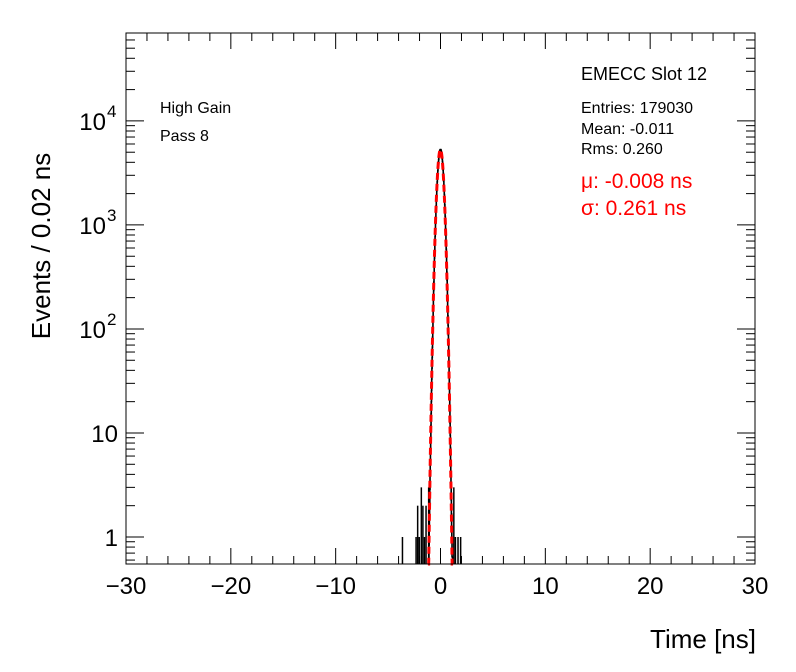 This screenshot has width=796, height=672. Describe the element at coordinates (650, 586) in the screenshot. I see `x-tick-label: 20` at that location.